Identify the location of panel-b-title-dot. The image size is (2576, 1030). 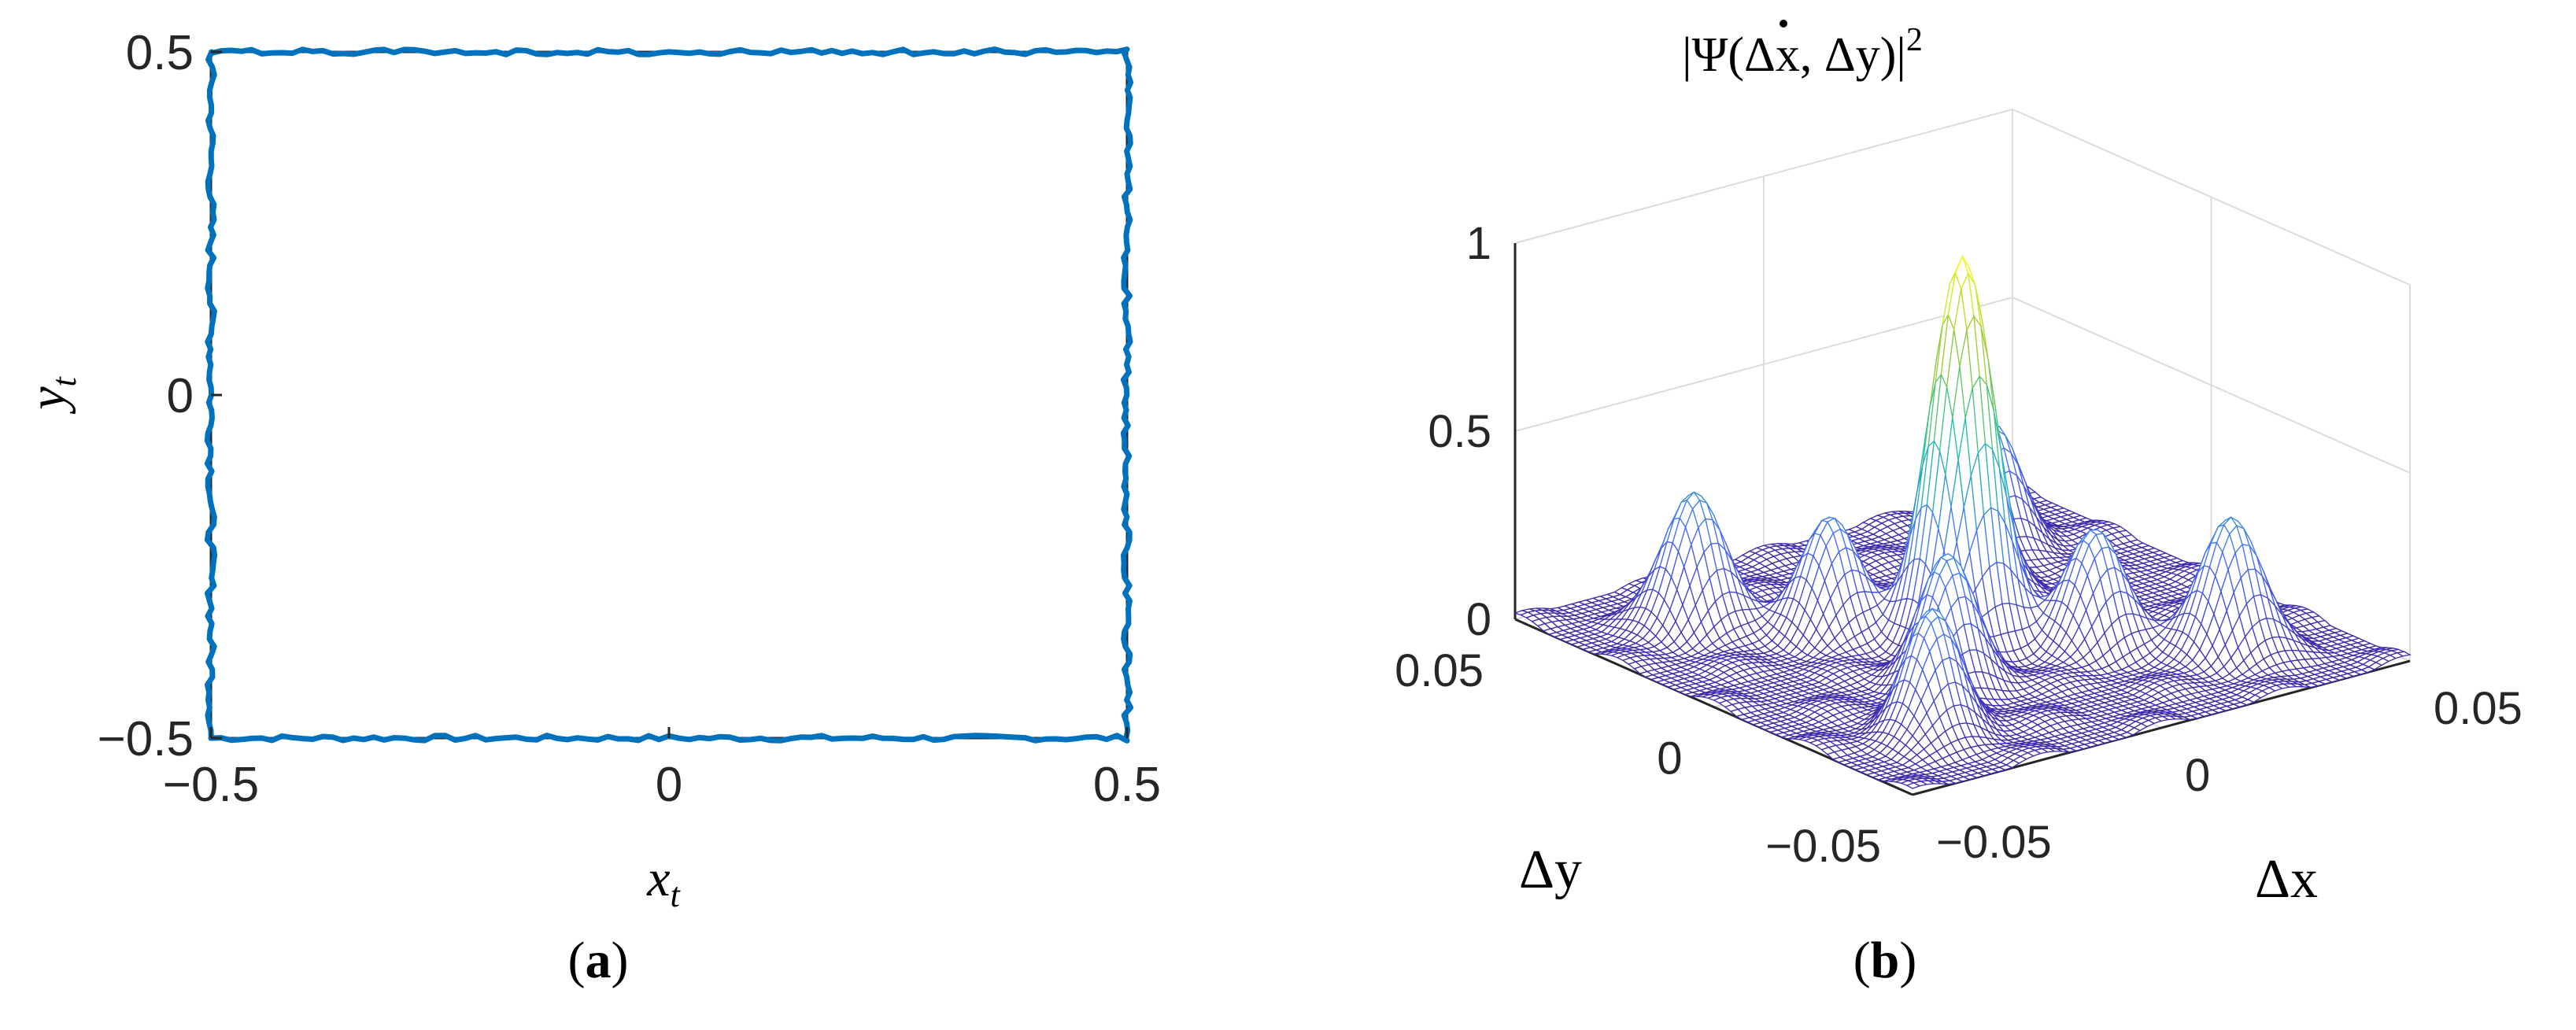
(1783, 24).